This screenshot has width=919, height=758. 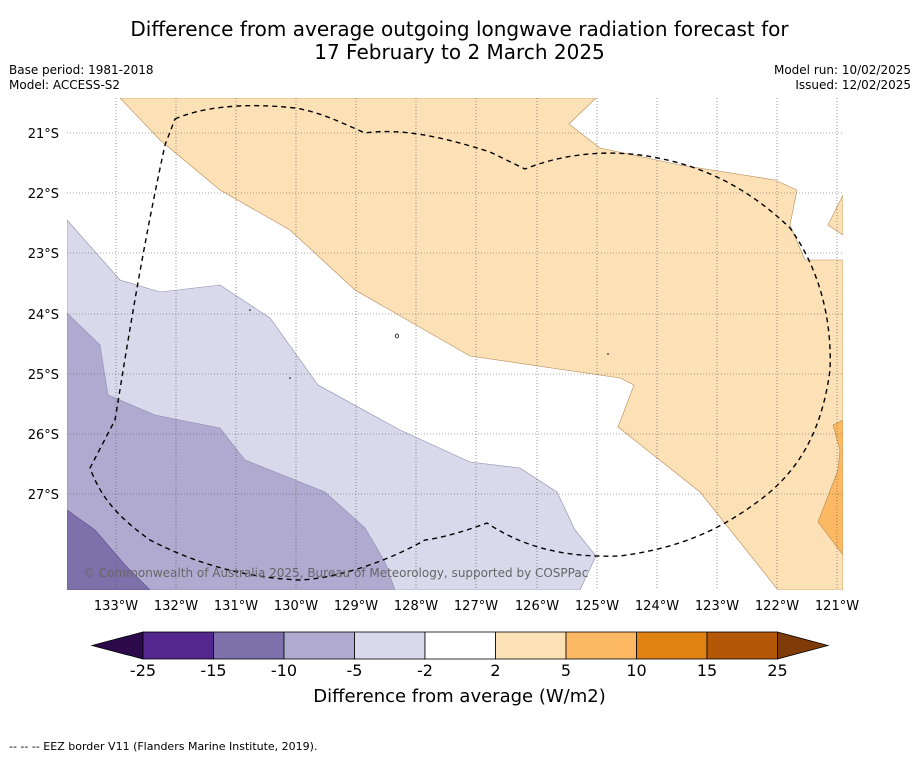 I want to click on contour-2-5-edge, so click(x=835, y=215).